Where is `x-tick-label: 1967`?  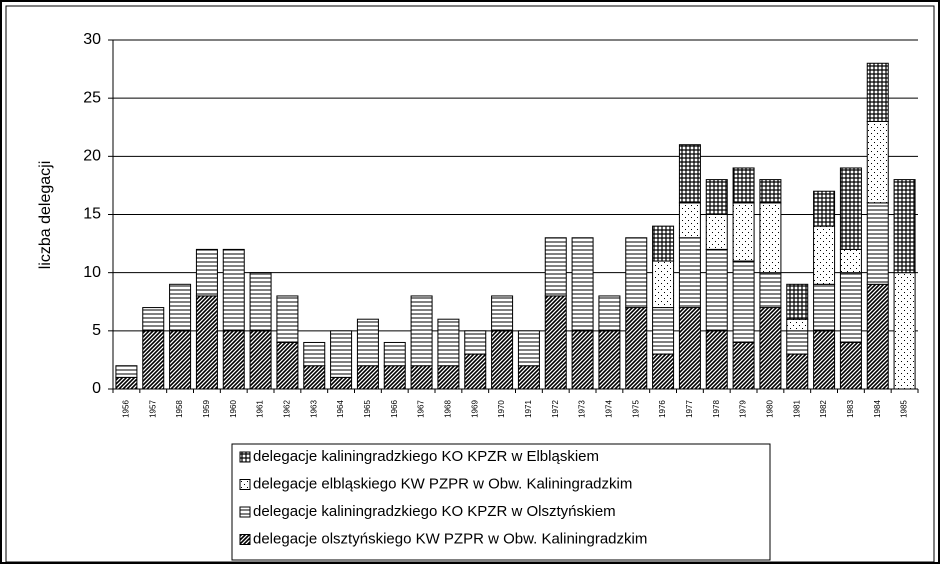
x-tick-label: 1967 is located at coordinates (421, 409).